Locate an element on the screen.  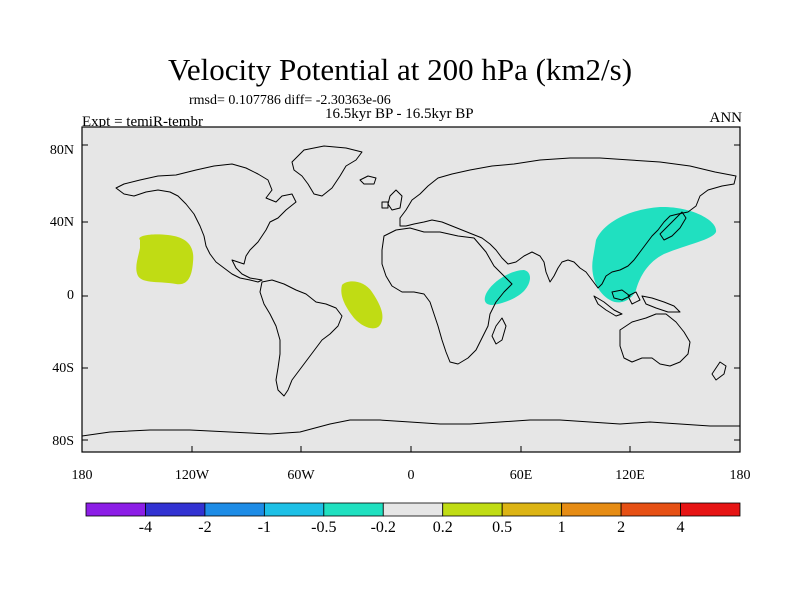
anomaly-east-asia is located at coordinates (654, 254).